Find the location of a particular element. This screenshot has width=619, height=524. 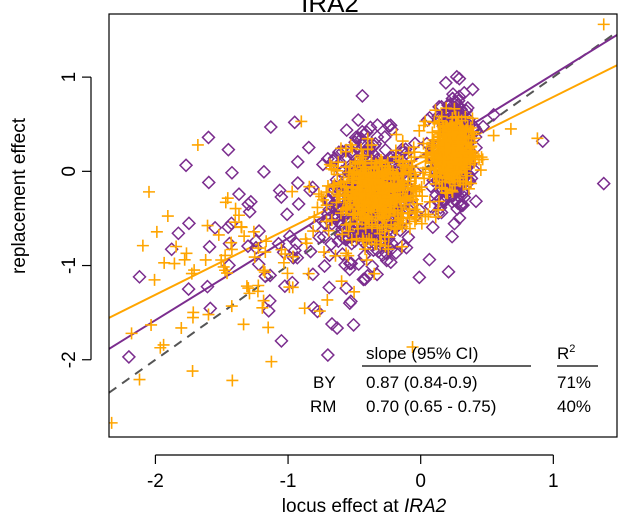

x-tick-label: -1 is located at coordinates (288, 481).